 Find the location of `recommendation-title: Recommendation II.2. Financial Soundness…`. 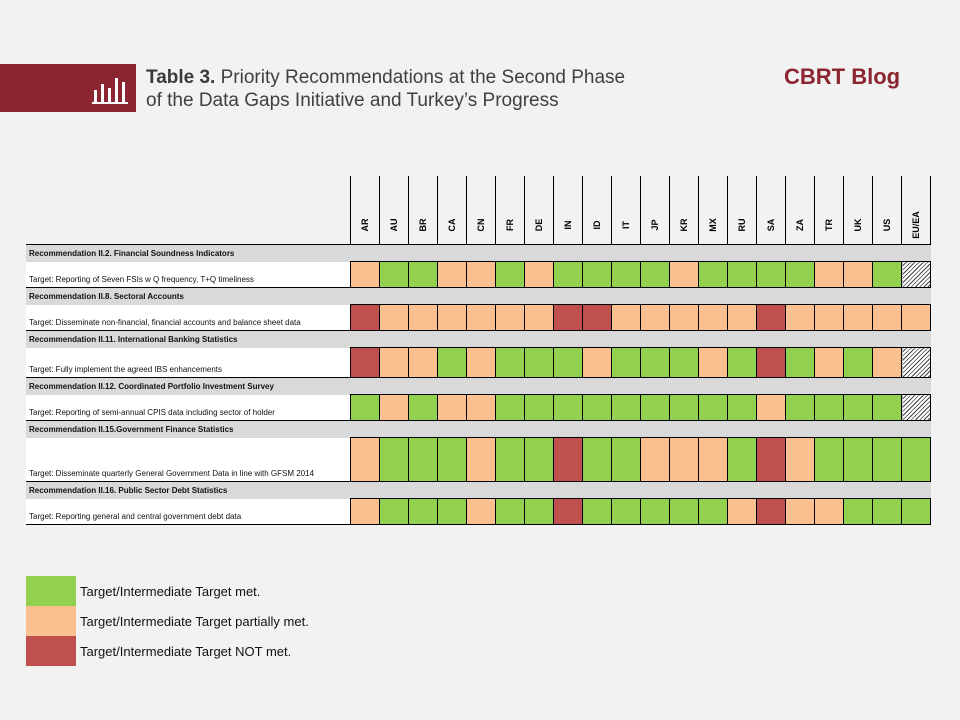

recommendation-title: Recommendation II.2. Financial Soundness… is located at coordinates (478, 253).